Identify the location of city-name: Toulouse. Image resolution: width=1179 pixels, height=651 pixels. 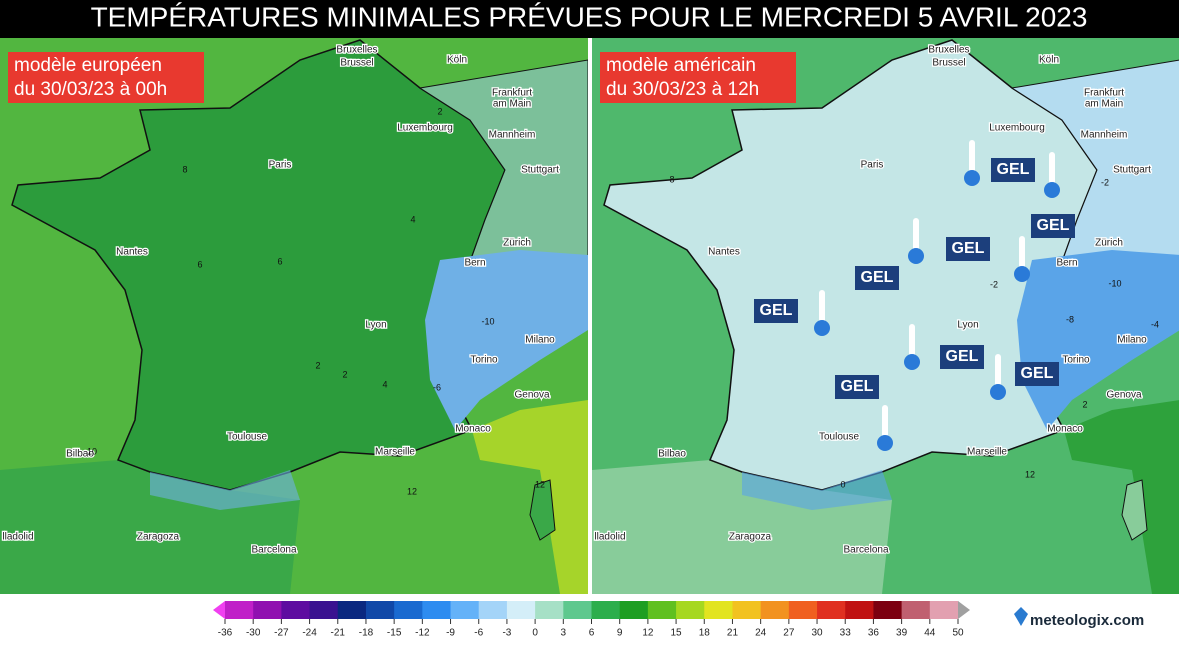
(247, 437).